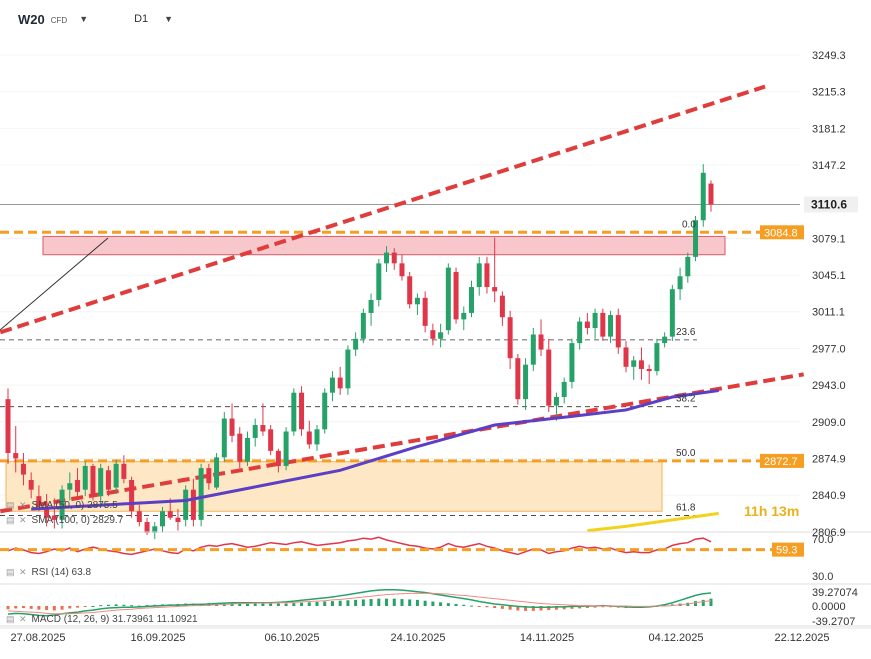 The image size is (871, 659). I want to click on sma-50-label: ▤ ✕ SMA (50, 0) 2875.5, so click(62, 505).